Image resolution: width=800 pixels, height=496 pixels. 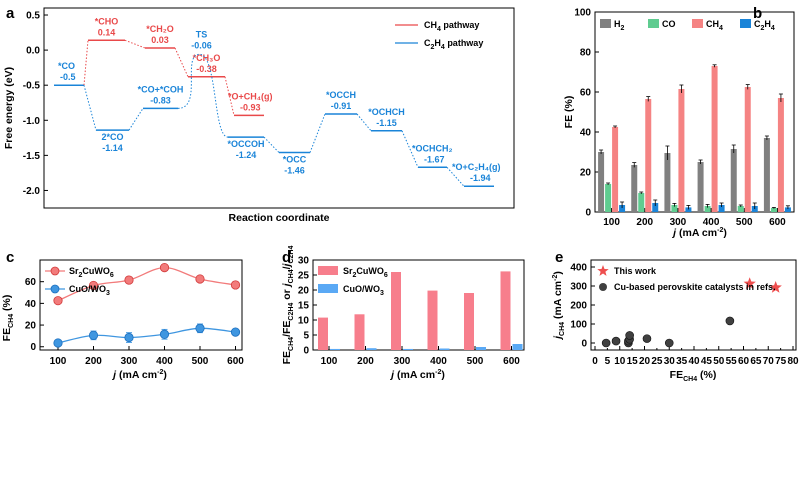 I want to click on x-tick-label-e: 50, so click(x=719, y=361).